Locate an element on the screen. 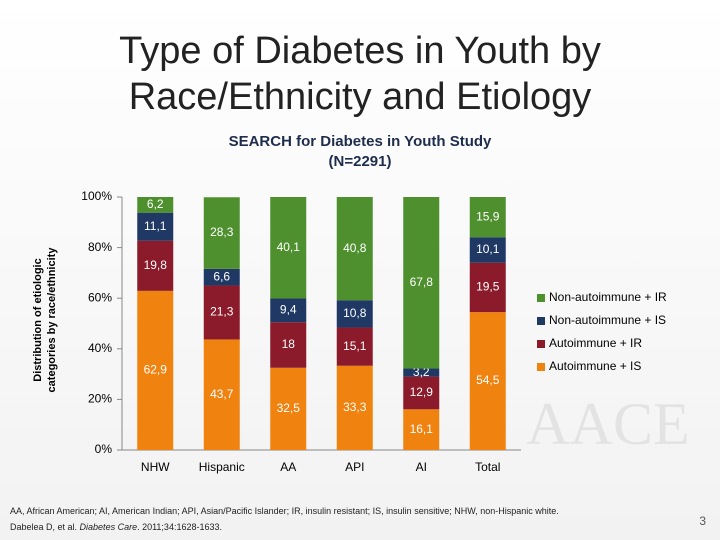 This screenshot has height=540, width=720. y-tick-label: 100% is located at coordinates (96, 196).